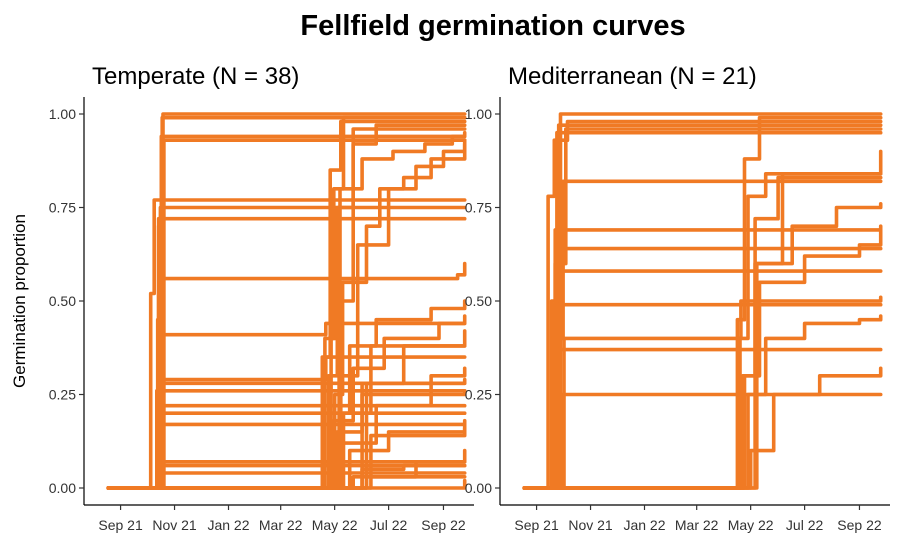 The height and width of the screenshot is (544, 916). I want to click on panel-title: Temperate (N = 38), so click(195, 76).